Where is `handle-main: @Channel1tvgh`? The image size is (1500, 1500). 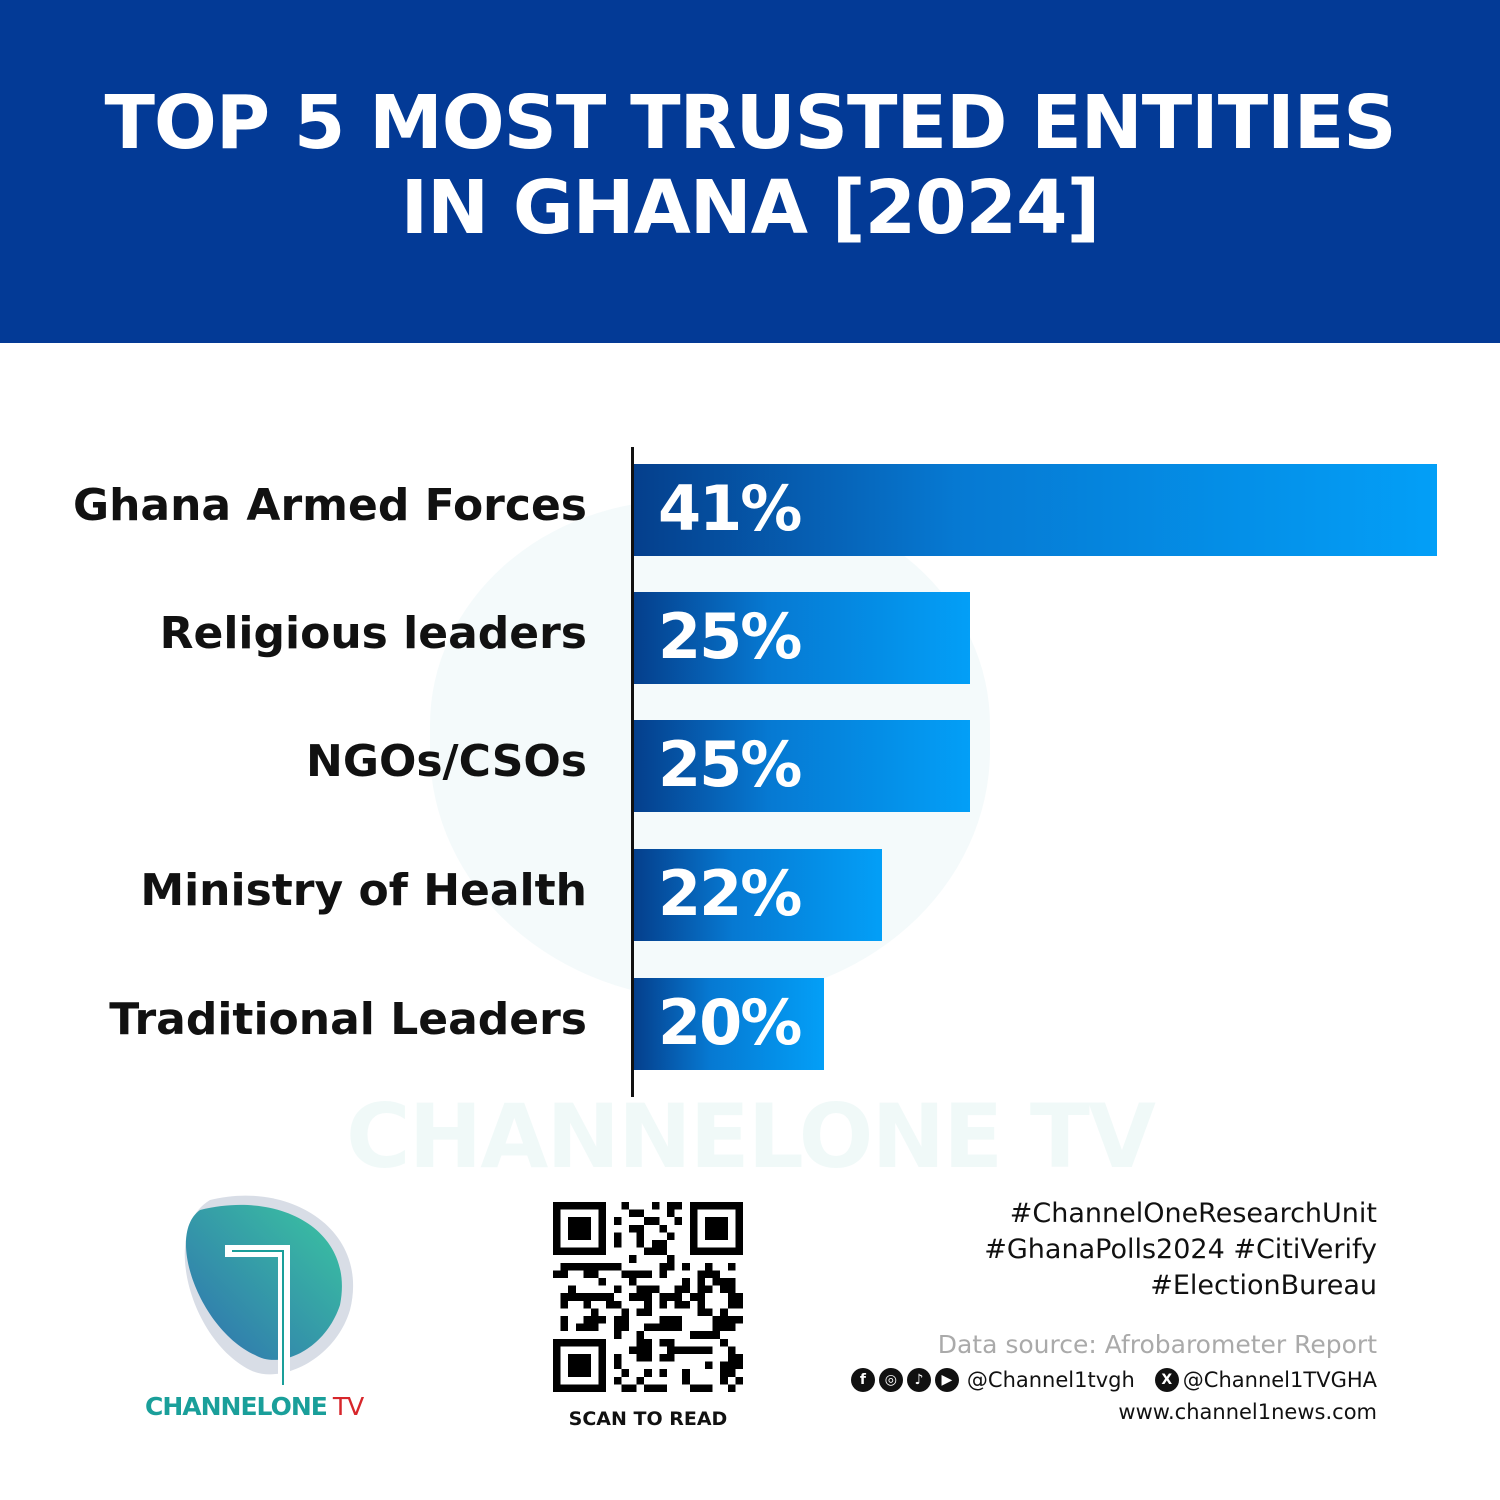
handle-main: @Channel1tvgh is located at coordinates (1050, 1380).